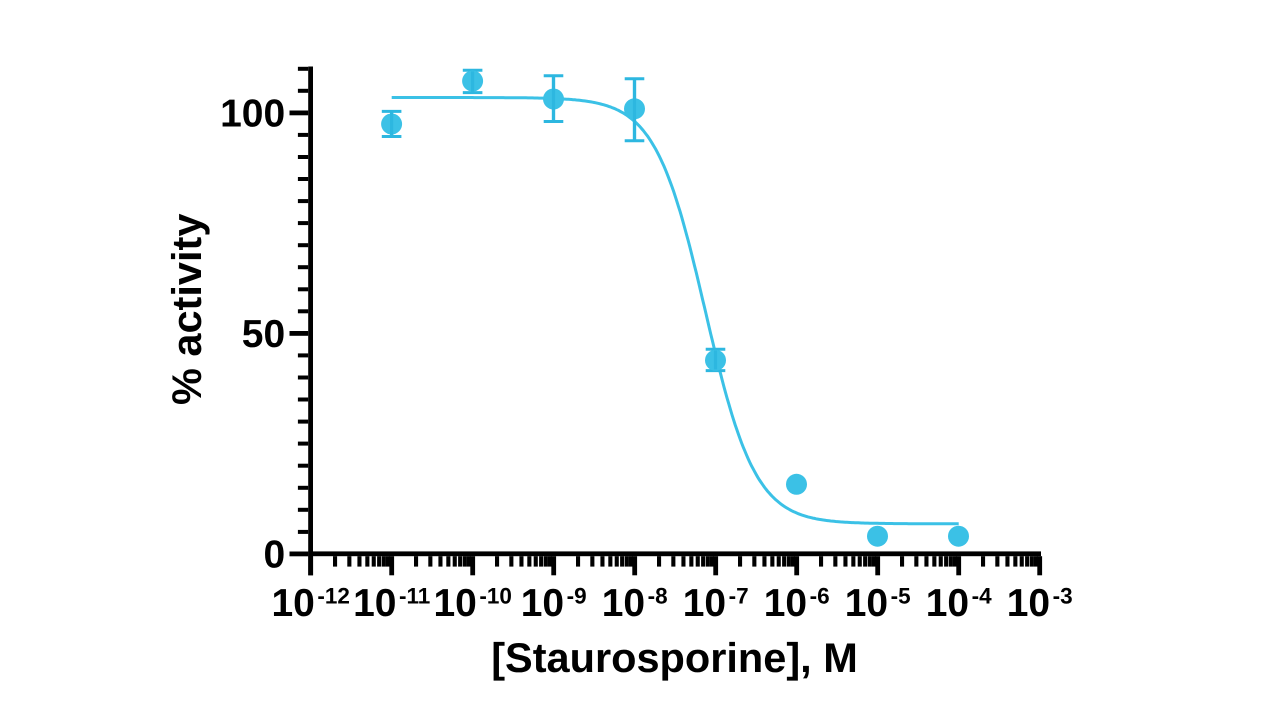 Image resolution: width=1280 pixels, height=725 pixels. I want to click on svg-text:10-3: 10 -3, so click(1040, 603).